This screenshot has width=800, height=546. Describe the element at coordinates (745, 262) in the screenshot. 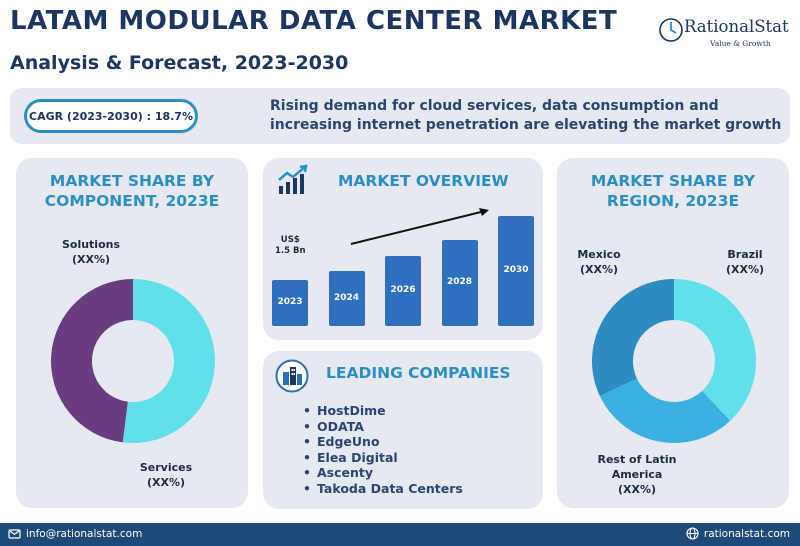

I see `brazil-label: Brazil (XX%)` at that location.